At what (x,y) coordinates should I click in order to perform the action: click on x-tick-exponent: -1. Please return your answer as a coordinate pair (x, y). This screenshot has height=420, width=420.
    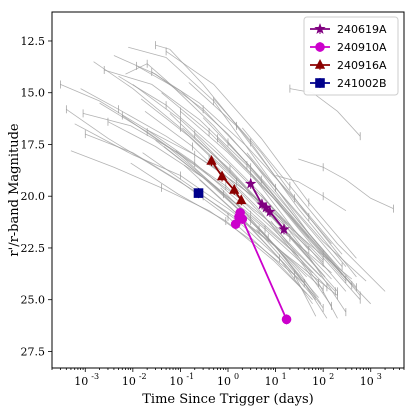
    Looking at the image, I should click on (190, 376).